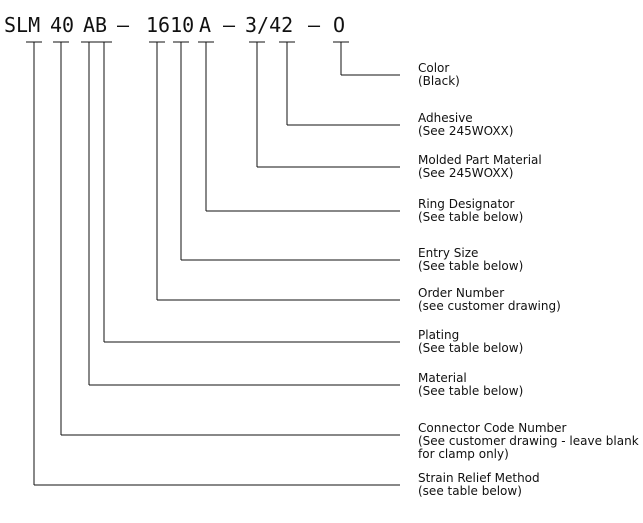 Image resolution: width=643 pixels, height=523 pixels. I want to click on field-title-order-number: Order Number, so click(461, 293).